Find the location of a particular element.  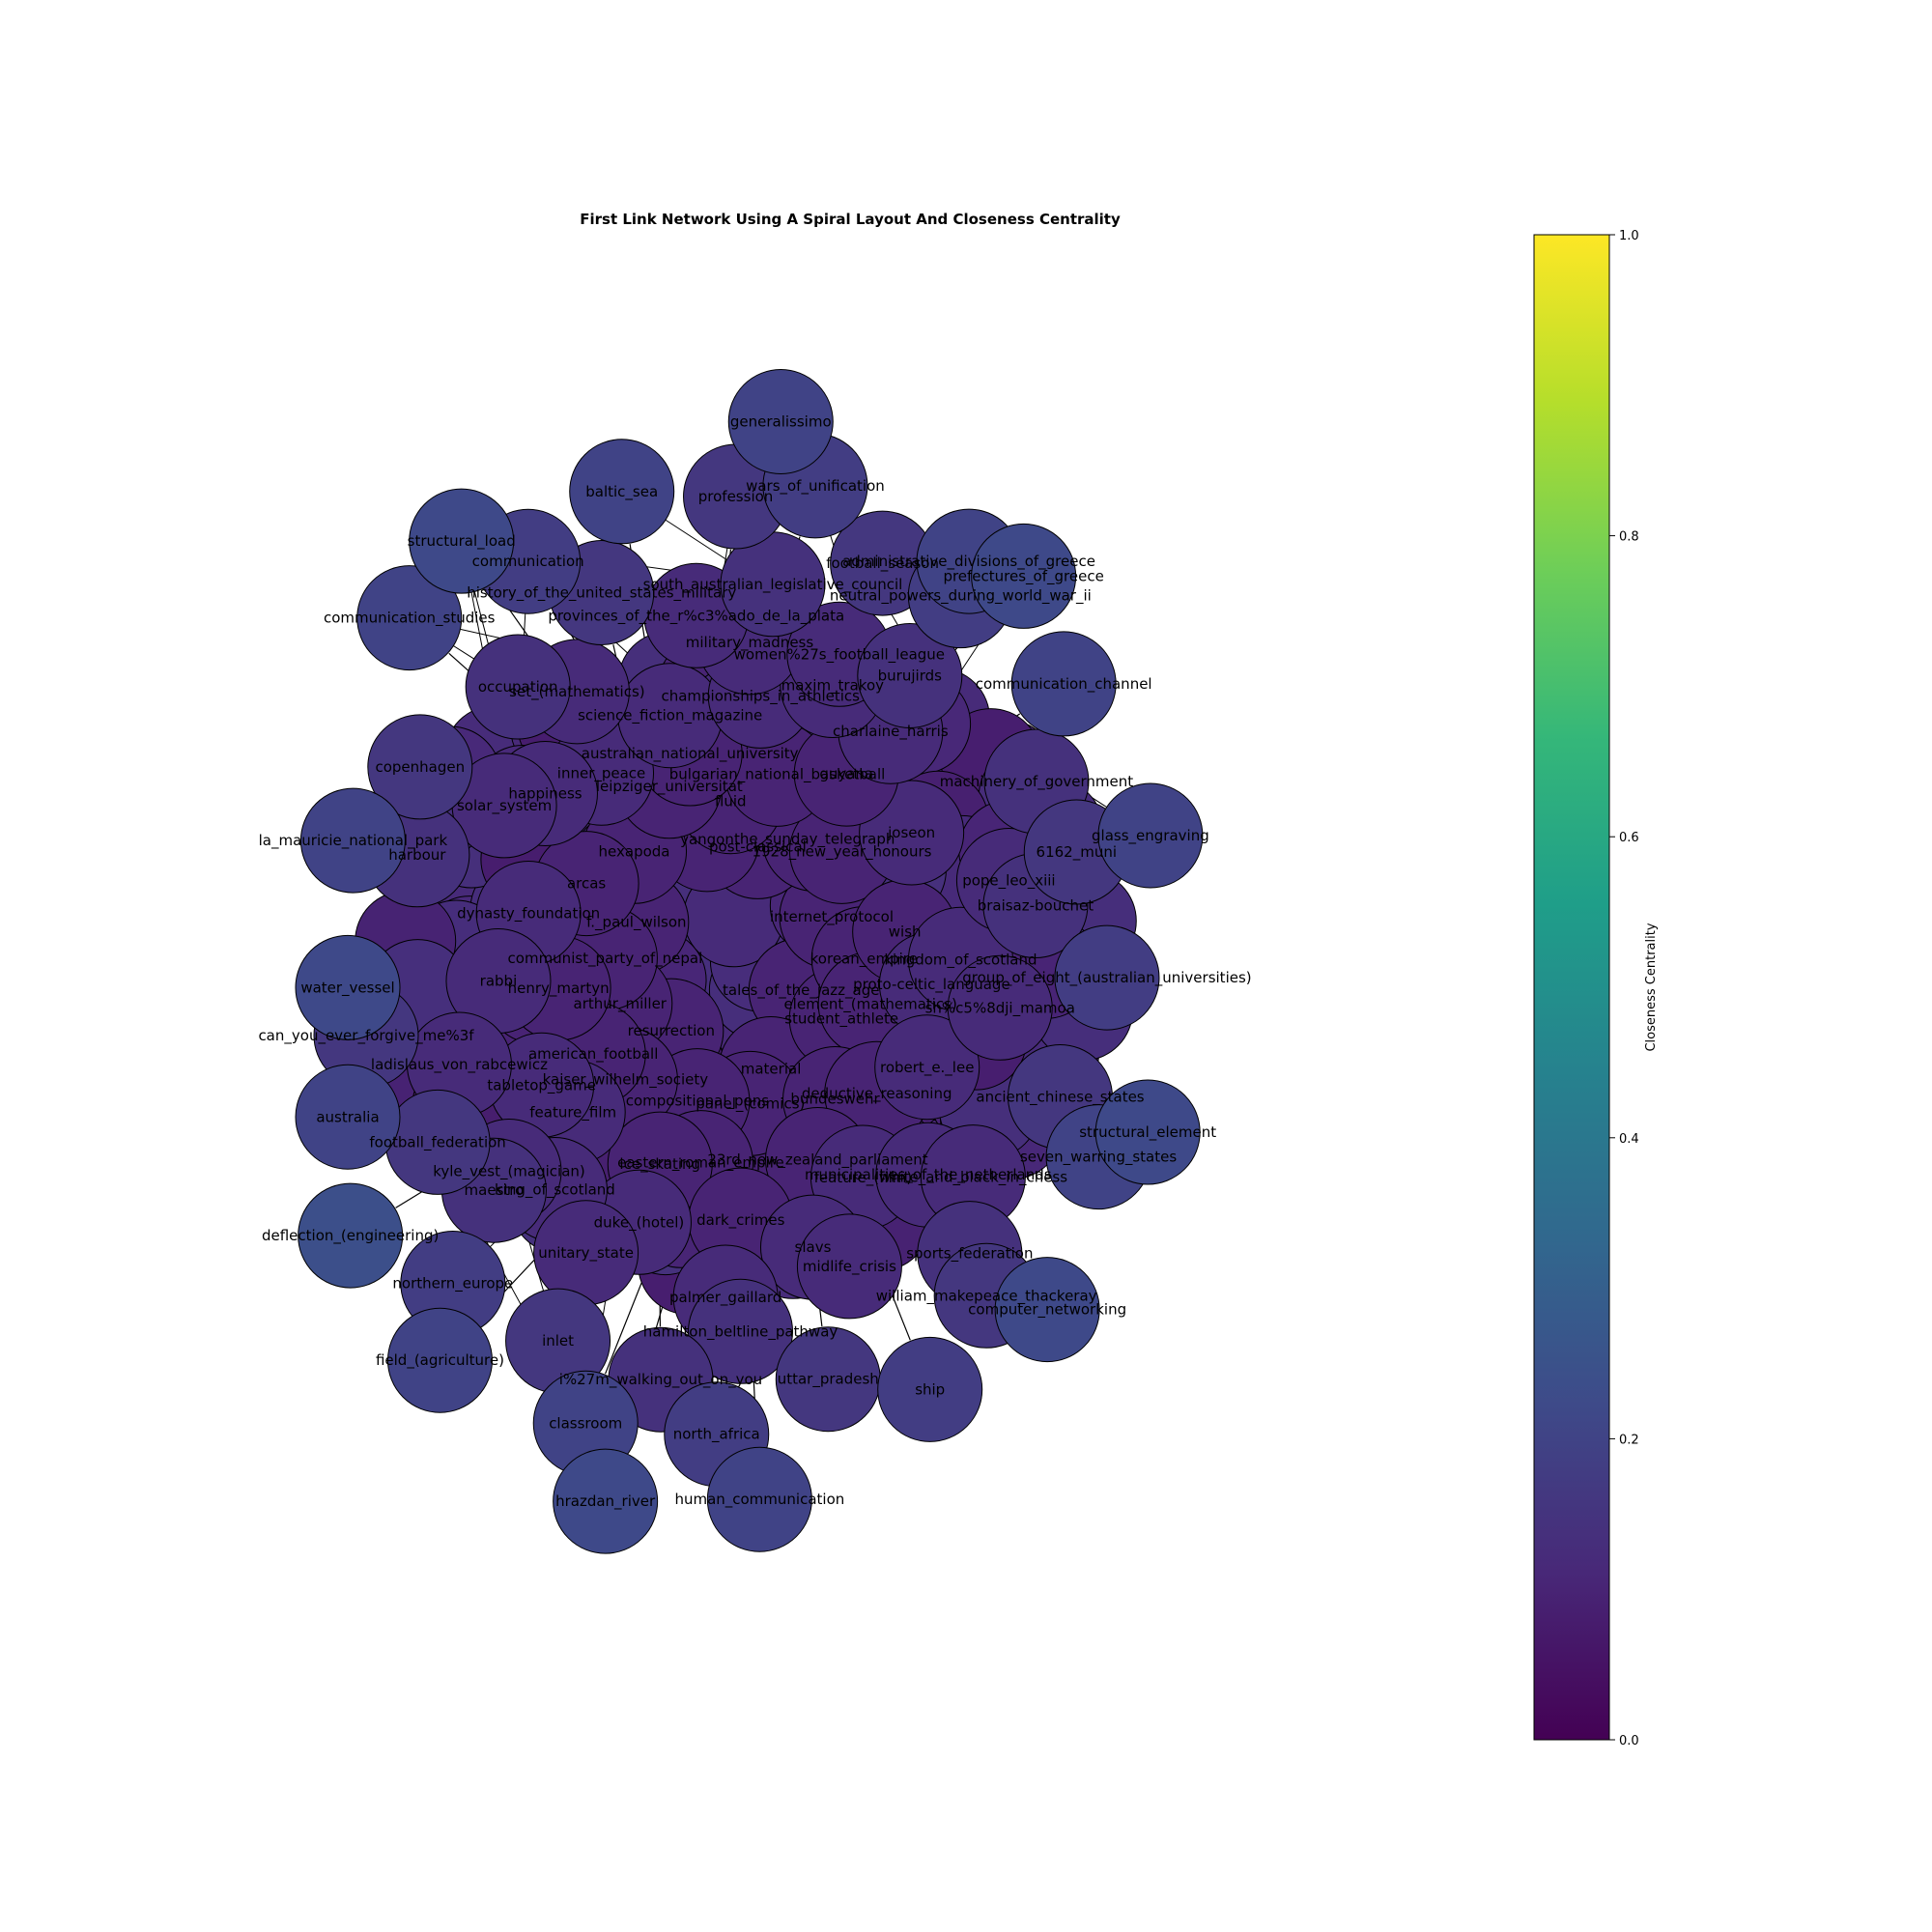

node-label: human_communication is located at coordinates (759, 1500).